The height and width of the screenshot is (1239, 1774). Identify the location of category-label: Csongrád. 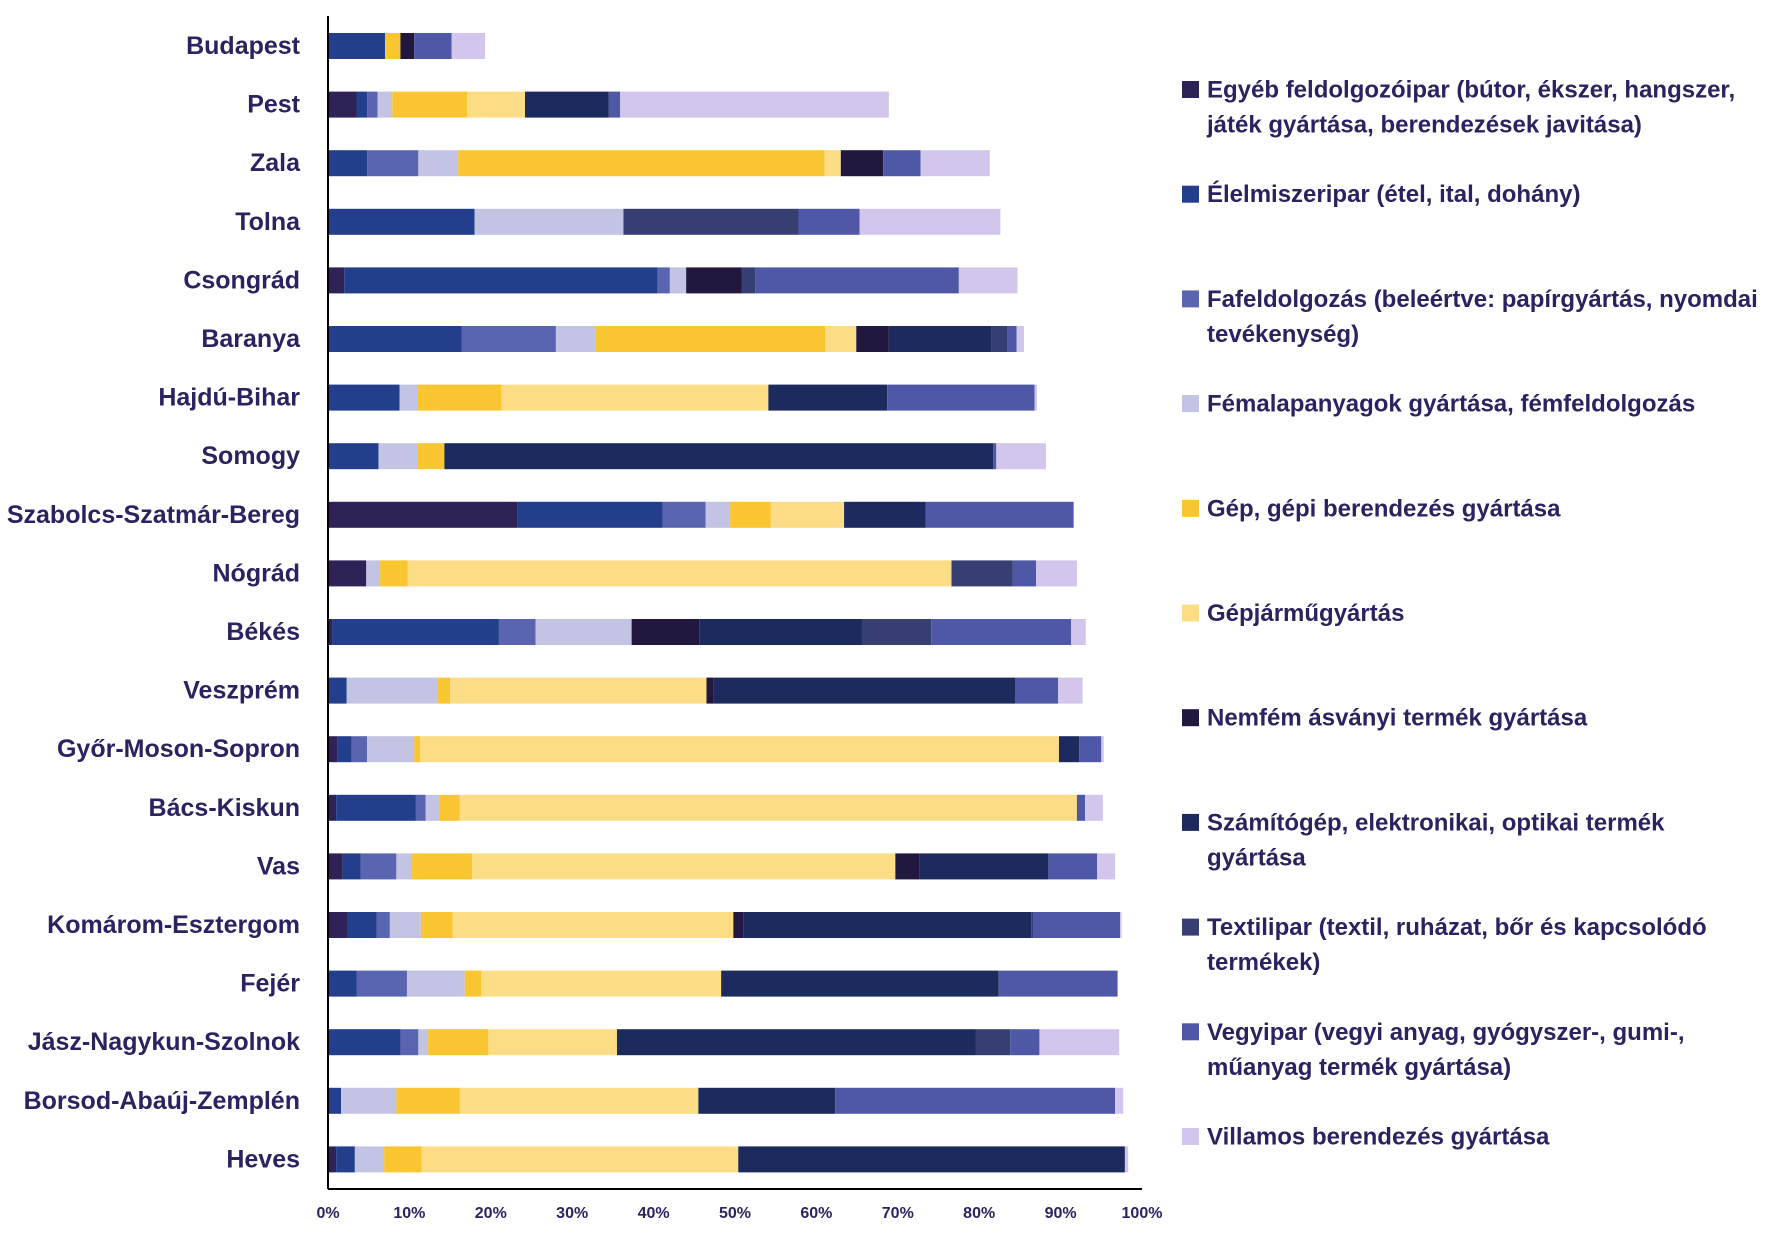
(241, 280).